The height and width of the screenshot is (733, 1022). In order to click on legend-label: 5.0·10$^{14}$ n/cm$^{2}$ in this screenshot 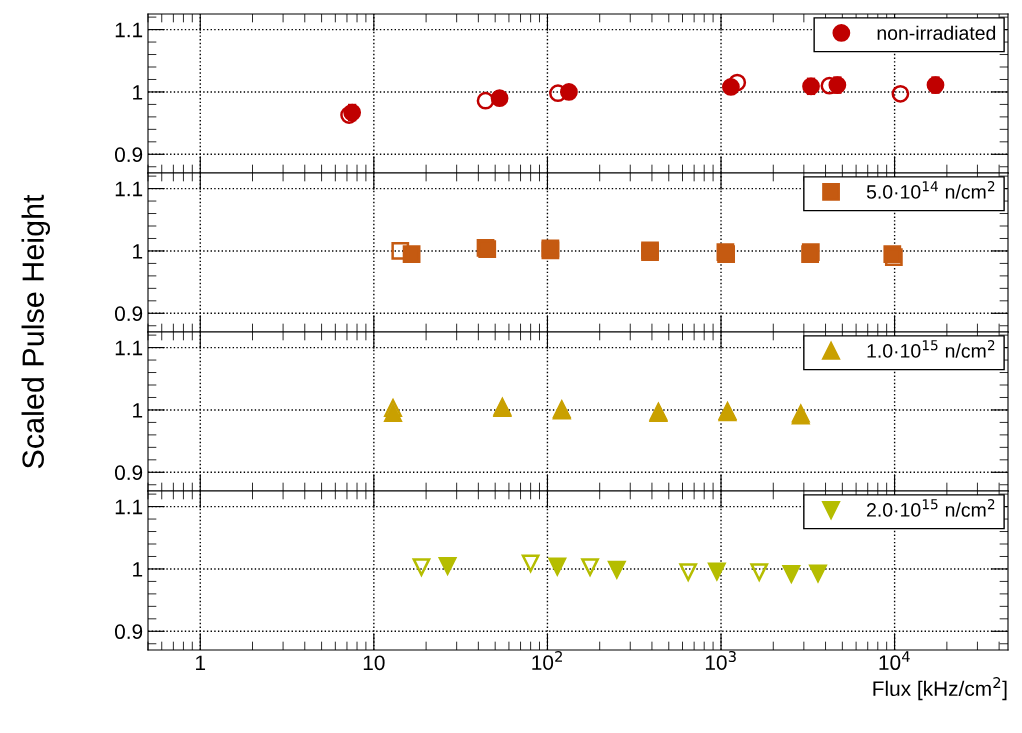, I will do `click(930, 190)`.